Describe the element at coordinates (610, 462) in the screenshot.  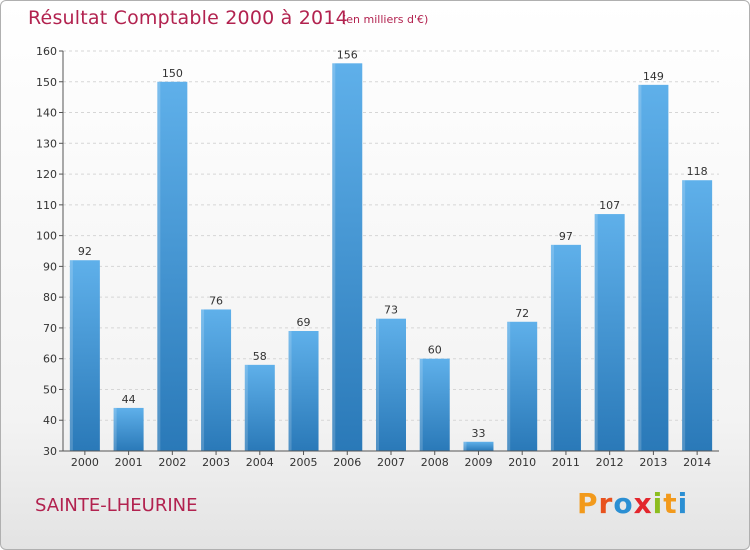
I see `x-tick-label: 2012` at that location.